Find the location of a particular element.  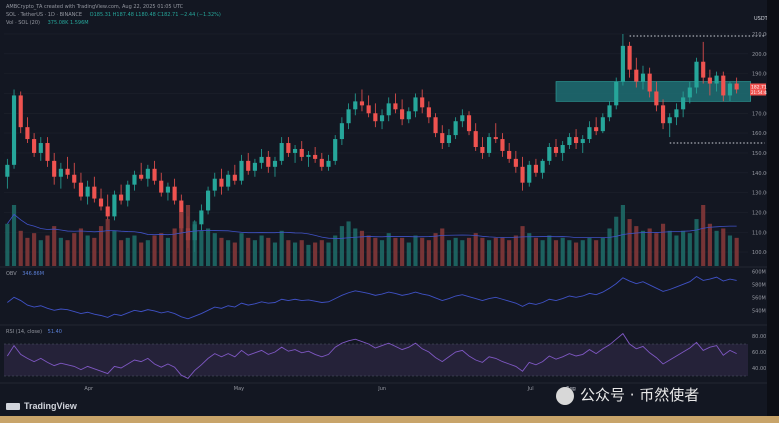

price-tick-label: 110.00 is located at coordinates (761, 233).